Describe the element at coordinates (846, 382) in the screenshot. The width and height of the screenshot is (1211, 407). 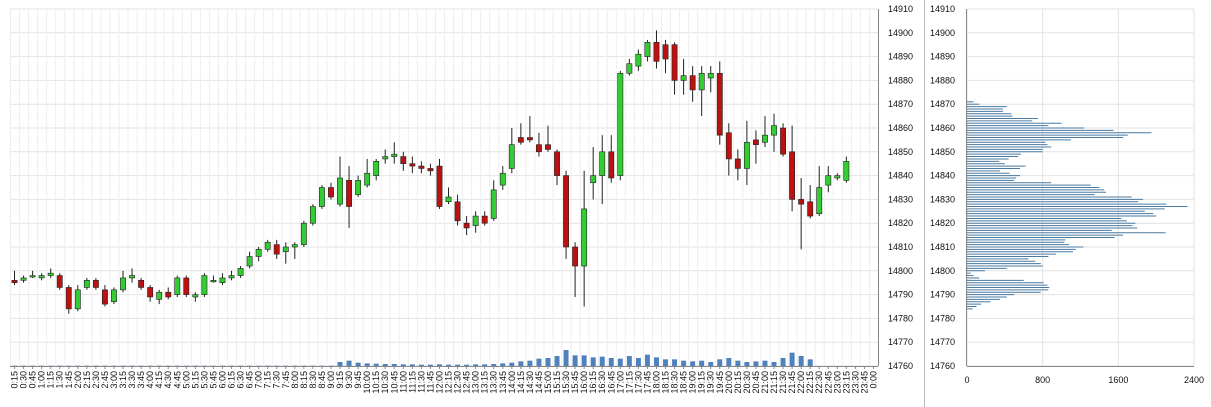
I see `x-tick-label: 23:15` at that location.